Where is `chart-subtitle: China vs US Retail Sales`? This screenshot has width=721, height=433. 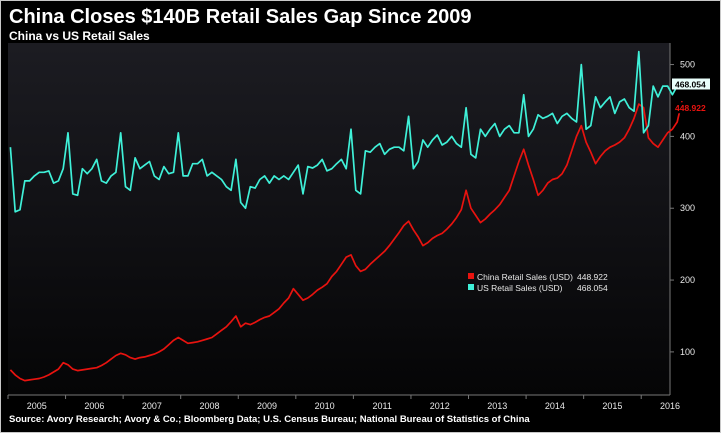 chart-subtitle: China vs US Retail Sales is located at coordinates (79, 36).